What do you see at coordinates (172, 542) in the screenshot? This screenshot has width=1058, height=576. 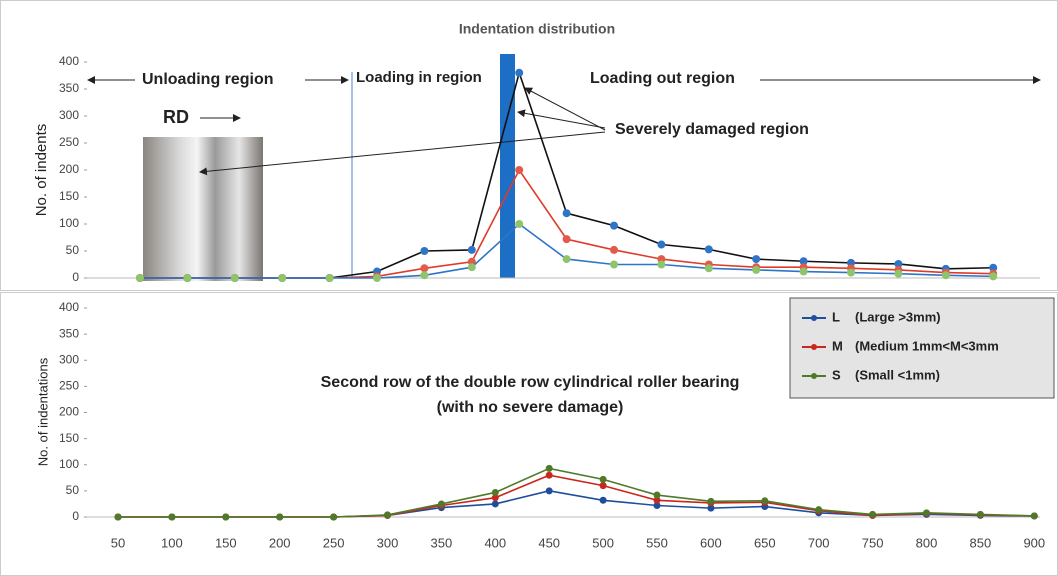 I see `x-tick-label: 100` at bounding box center [172, 542].